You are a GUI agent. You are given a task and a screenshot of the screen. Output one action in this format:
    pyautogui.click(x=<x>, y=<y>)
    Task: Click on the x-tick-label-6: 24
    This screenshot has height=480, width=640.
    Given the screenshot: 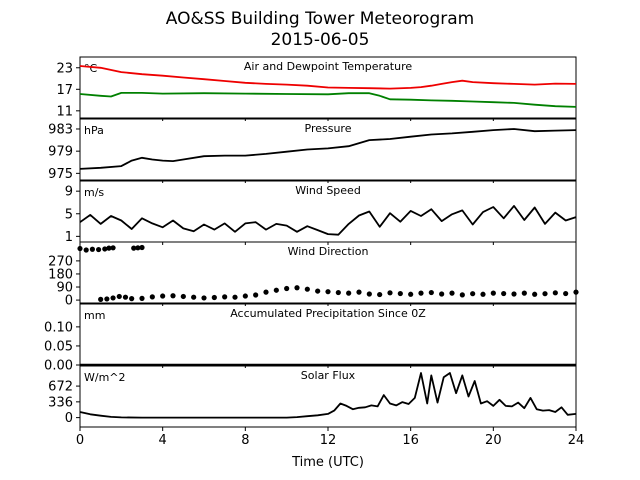 What is the action you would take?
    pyautogui.click(x=576, y=440)
    